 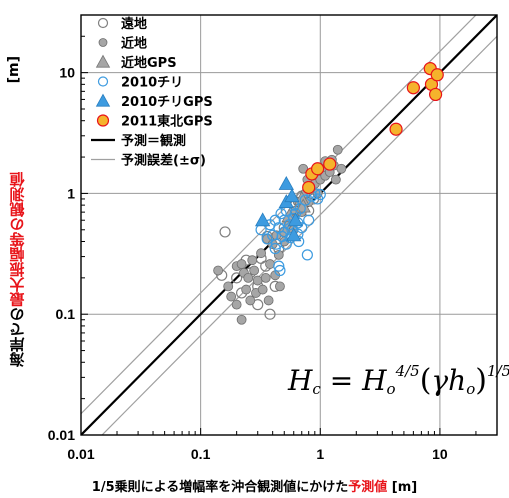 I want to click on formula-annotation: Hc = Ho4/5(γho)1/5, so click(x=398, y=380).